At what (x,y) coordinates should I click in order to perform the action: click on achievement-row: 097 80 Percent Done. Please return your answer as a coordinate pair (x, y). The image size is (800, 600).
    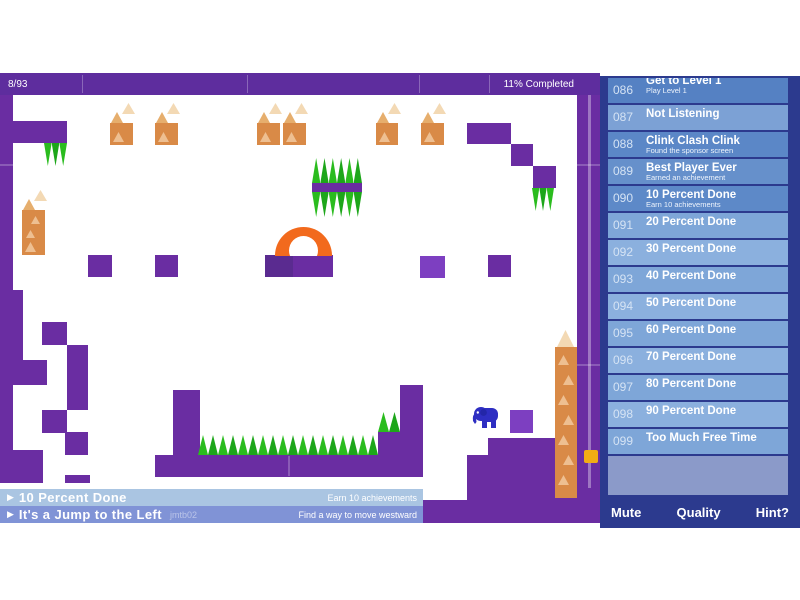
    Looking at the image, I should click on (698, 387).